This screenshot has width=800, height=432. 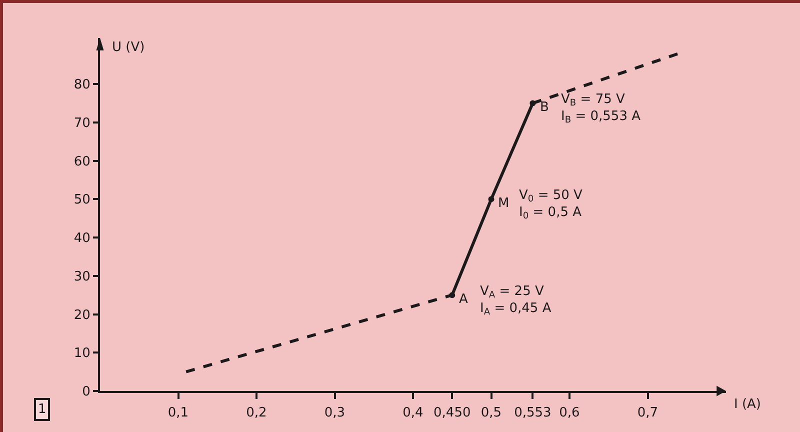 I want to click on x-tick-label: 0,1, so click(x=178, y=413).